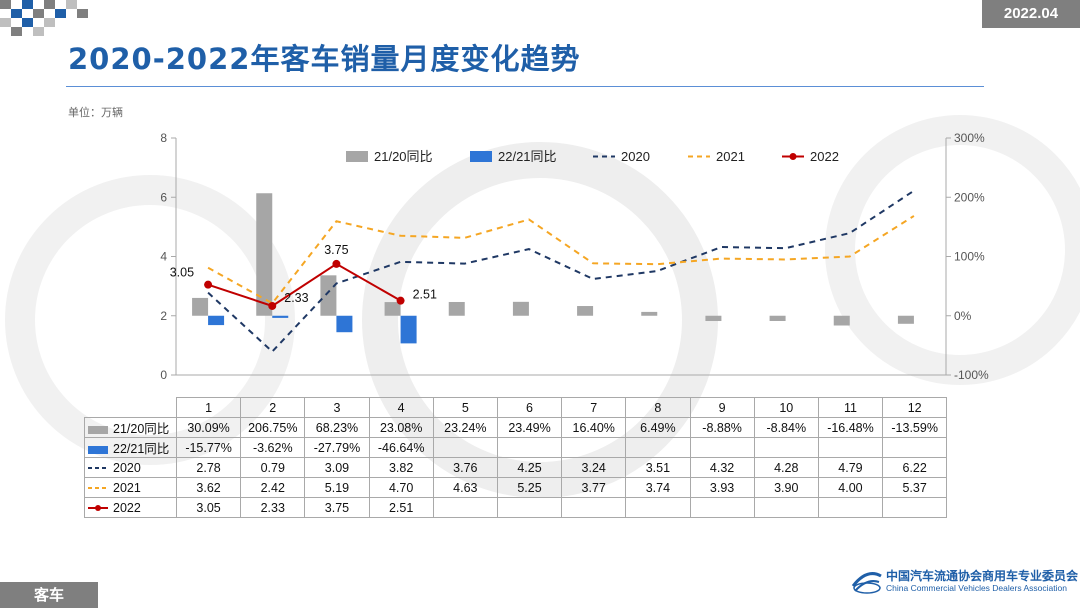  What do you see at coordinates (208, 447) in the screenshot?
I see `table-value-cell: -15.77%` at bounding box center [208, 447].